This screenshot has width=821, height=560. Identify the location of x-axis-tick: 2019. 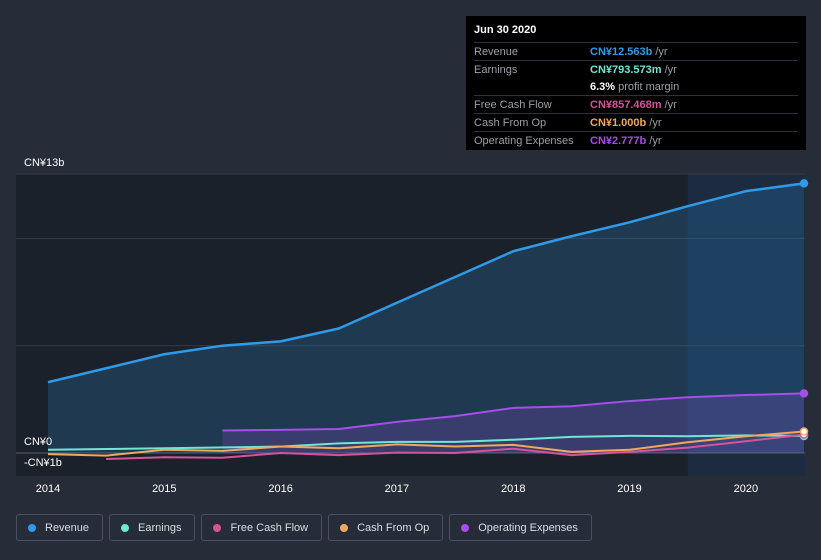
(629, 489).